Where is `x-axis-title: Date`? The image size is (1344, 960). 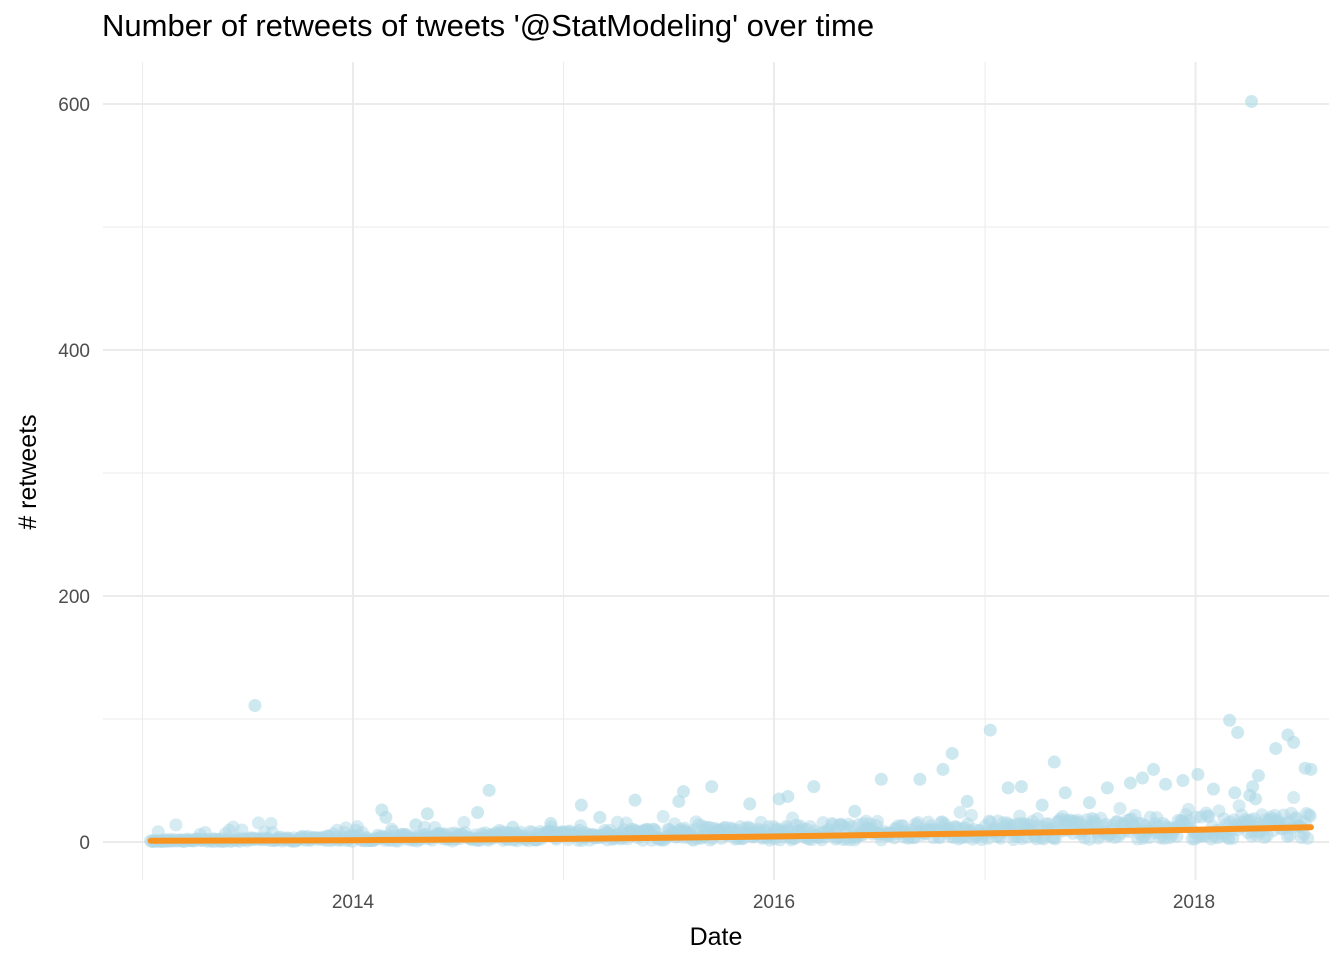 x-axis-title: Date is located at coordinates (716, 937).